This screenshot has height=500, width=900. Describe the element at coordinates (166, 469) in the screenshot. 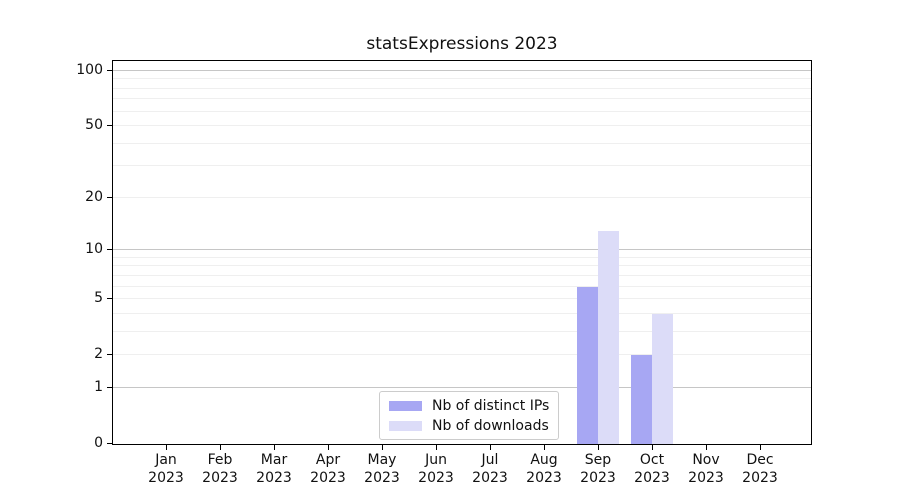

I see `x-tick-label: Jan 2023` at that location.